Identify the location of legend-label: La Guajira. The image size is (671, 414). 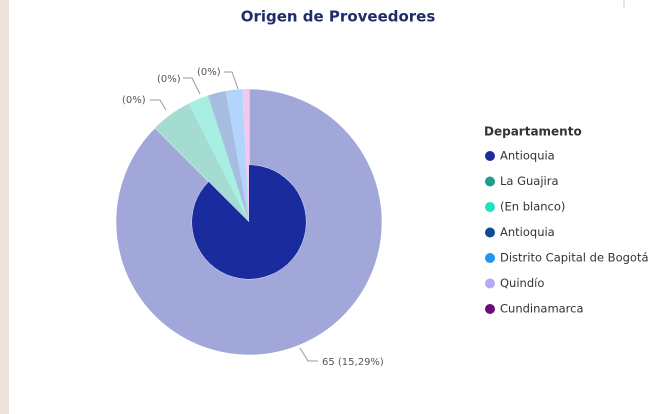
(529, 181).